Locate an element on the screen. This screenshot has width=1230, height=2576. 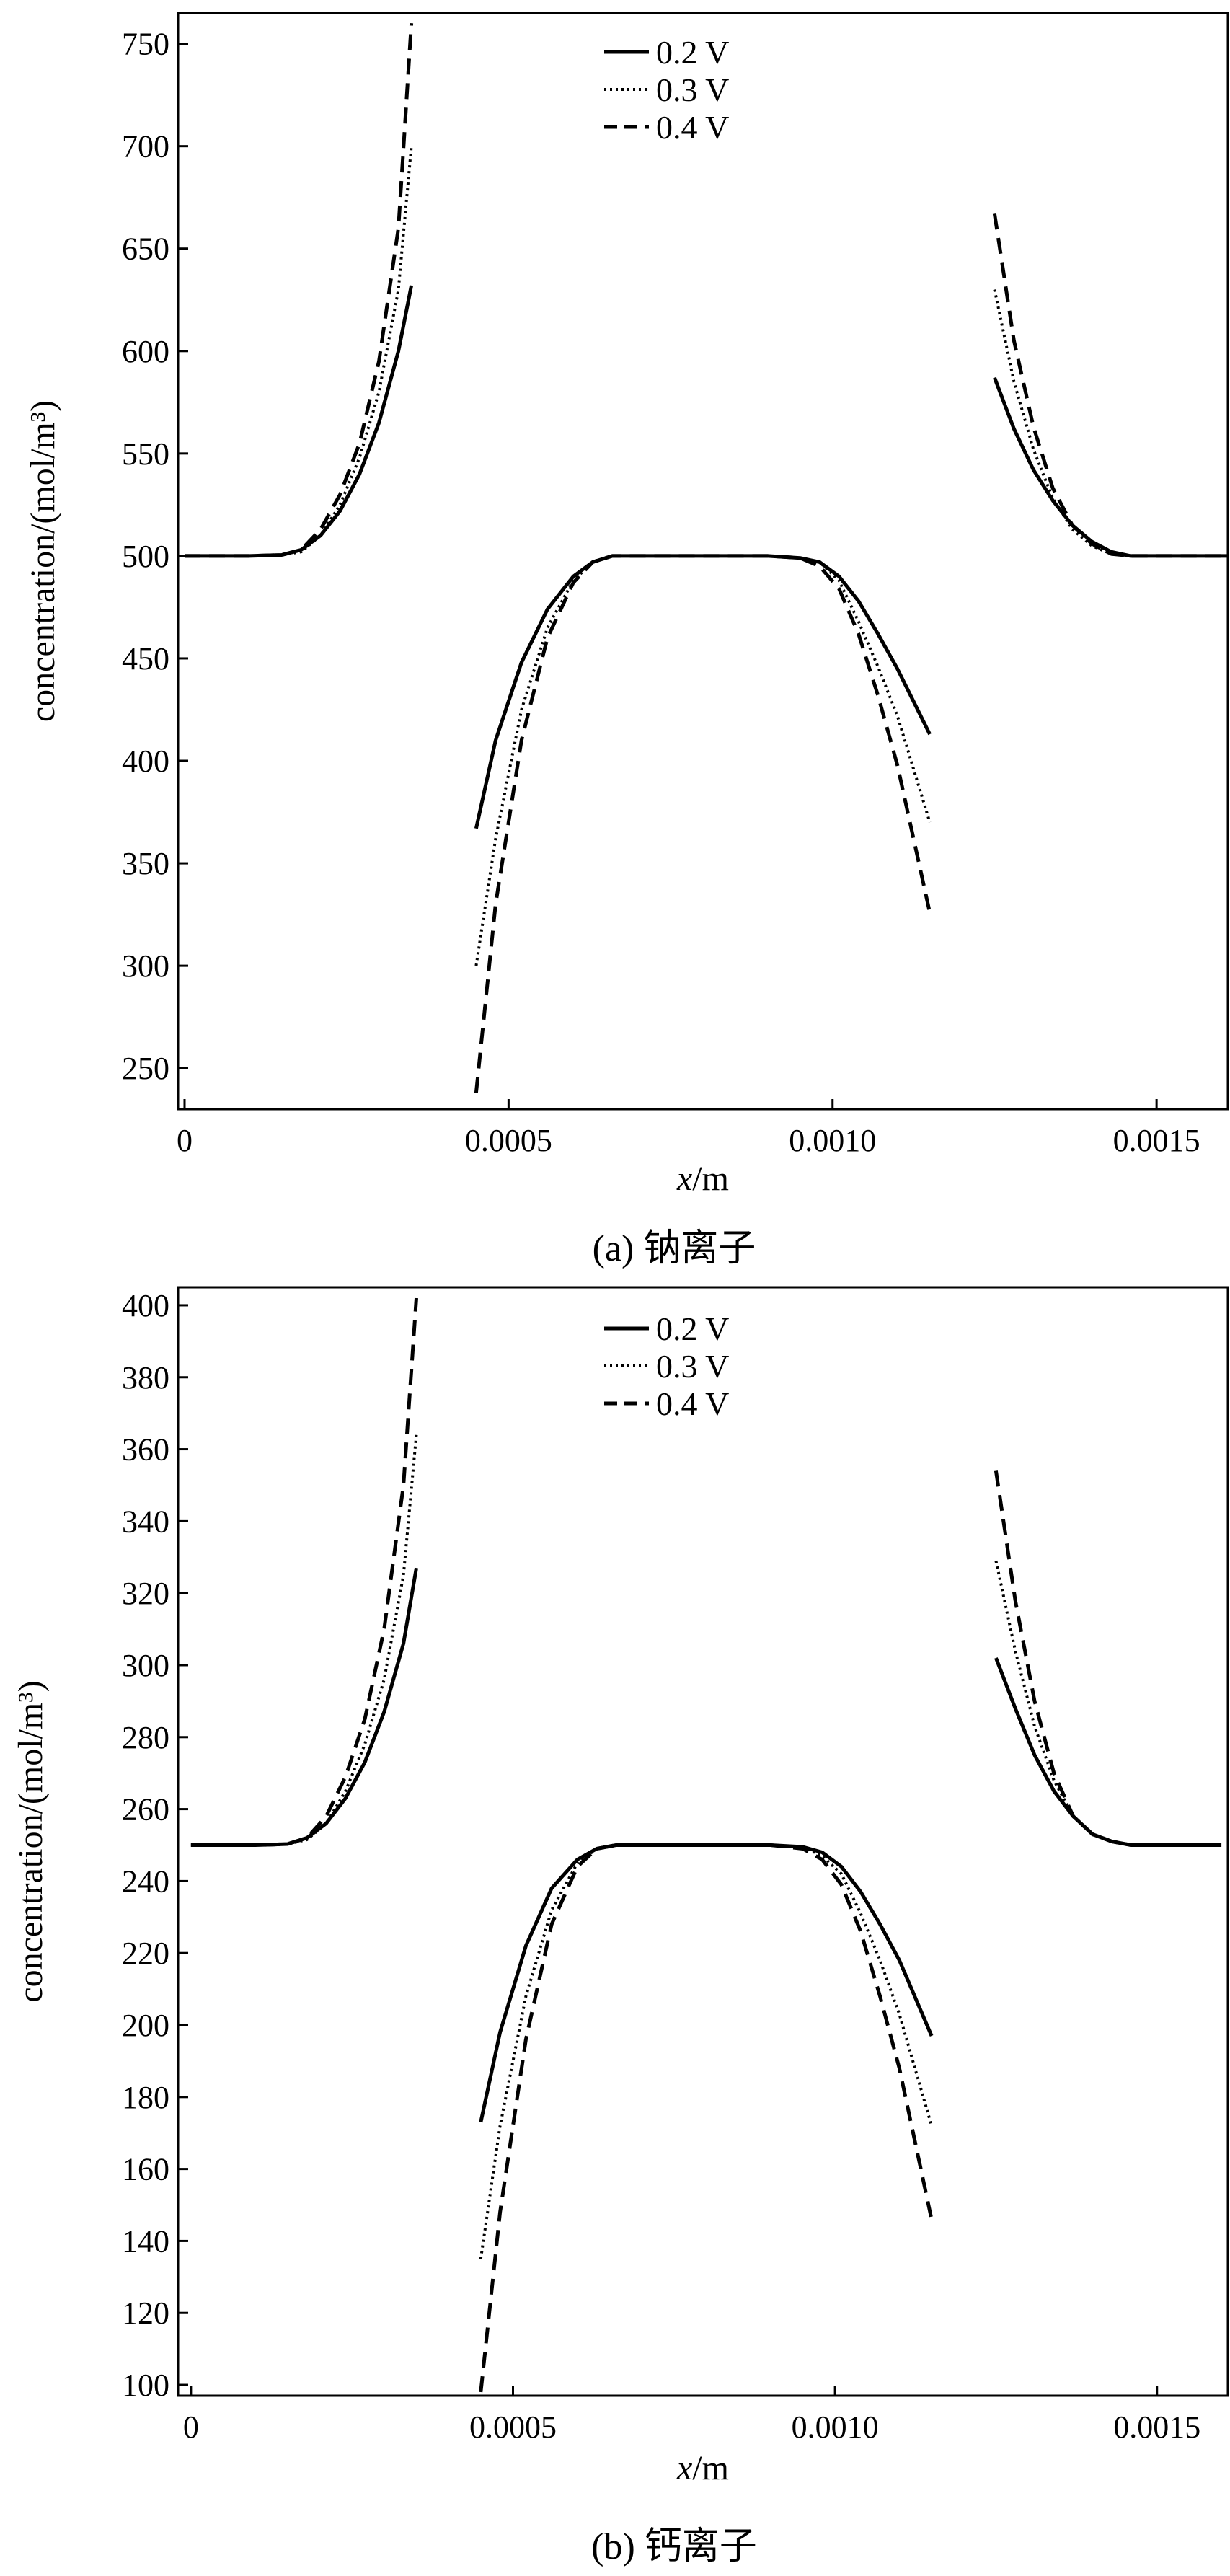
y-tick-label: 100 is located at coordinates (145, 2385).